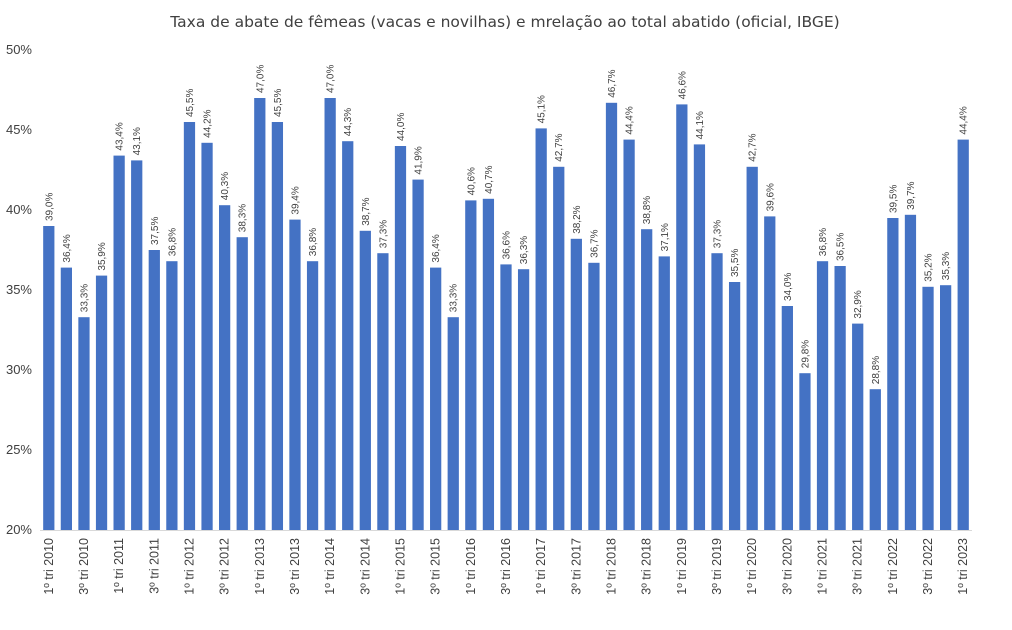  What do you see at coordinates (735, 263) in the screenshot?
I see `data-label: 35,5%` at bounding box center [735, 263].